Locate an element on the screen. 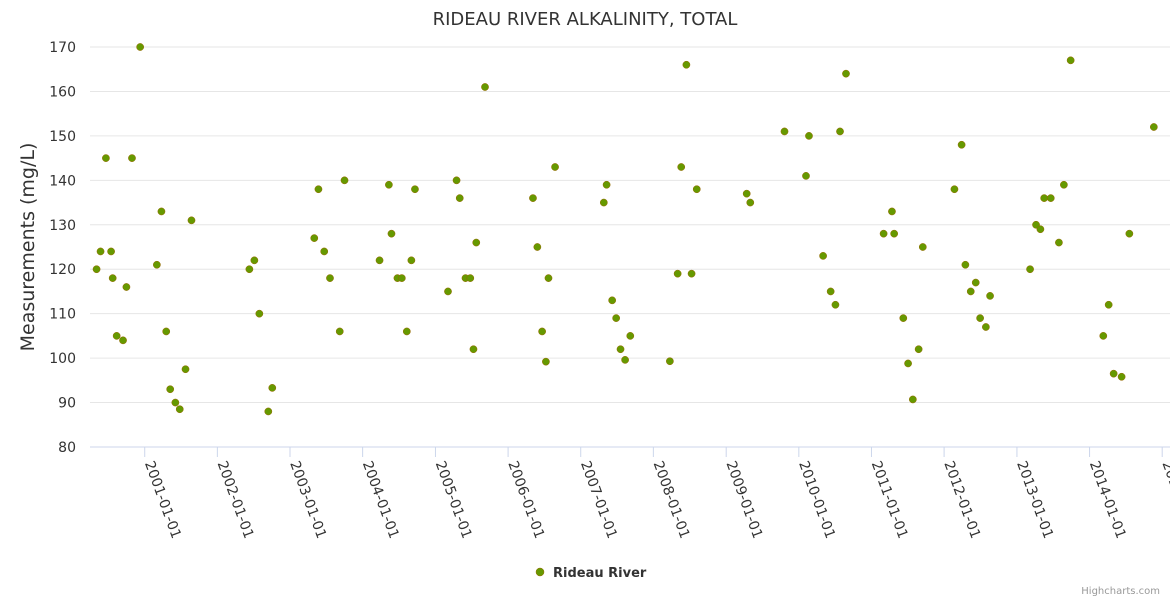 The width and height of the screenshot is (1170, 600). legend: Rideau River is located at coordinates (591, 573).